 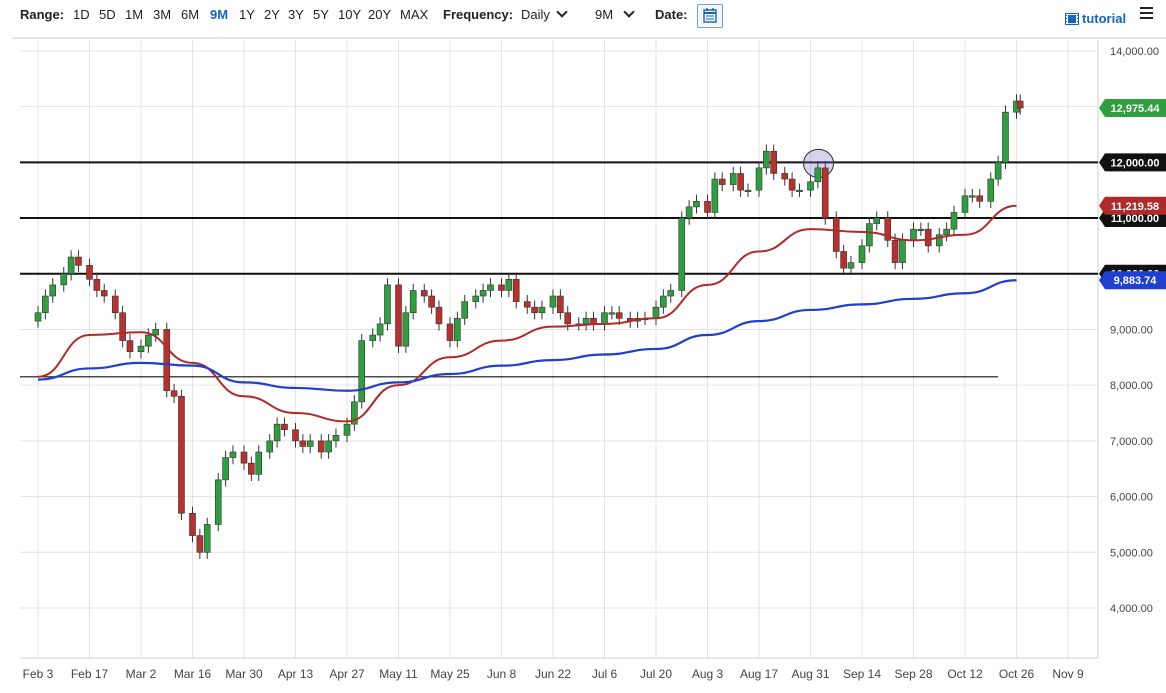 What do you see at coordinates (1134, 52) in the screenshot?
I see `y-tick-label: 14,000.00` at bounding box center [1134, 52].